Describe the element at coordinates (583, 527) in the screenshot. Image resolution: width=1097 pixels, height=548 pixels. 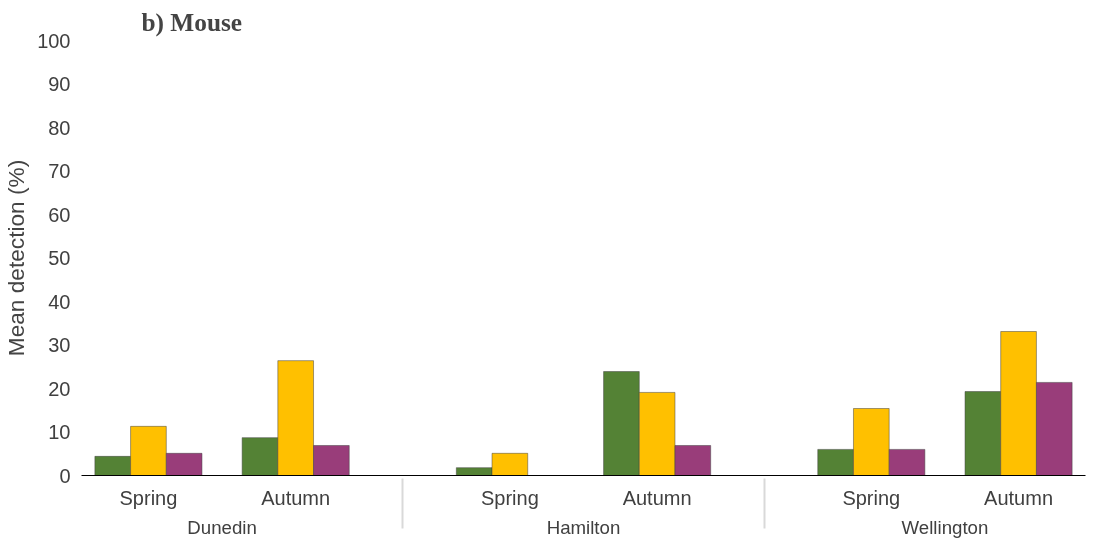
I see `text: Hamilton` at that location.